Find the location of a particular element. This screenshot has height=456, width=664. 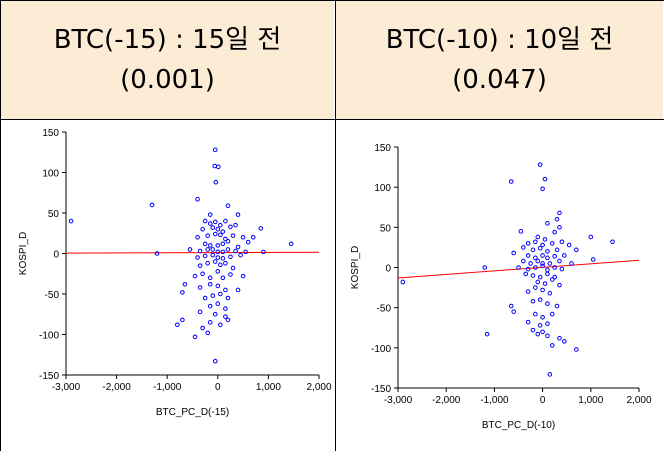

header-title: BTC(-10) : 10일 전 is located at coordinates (499, 40).